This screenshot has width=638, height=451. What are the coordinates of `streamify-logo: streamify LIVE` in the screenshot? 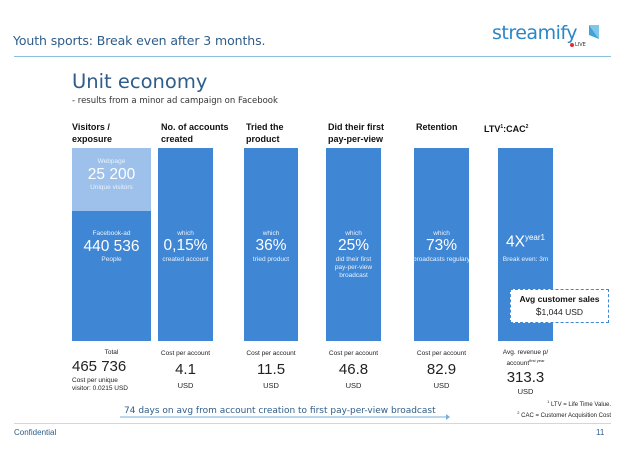 It's located at (547, 38).